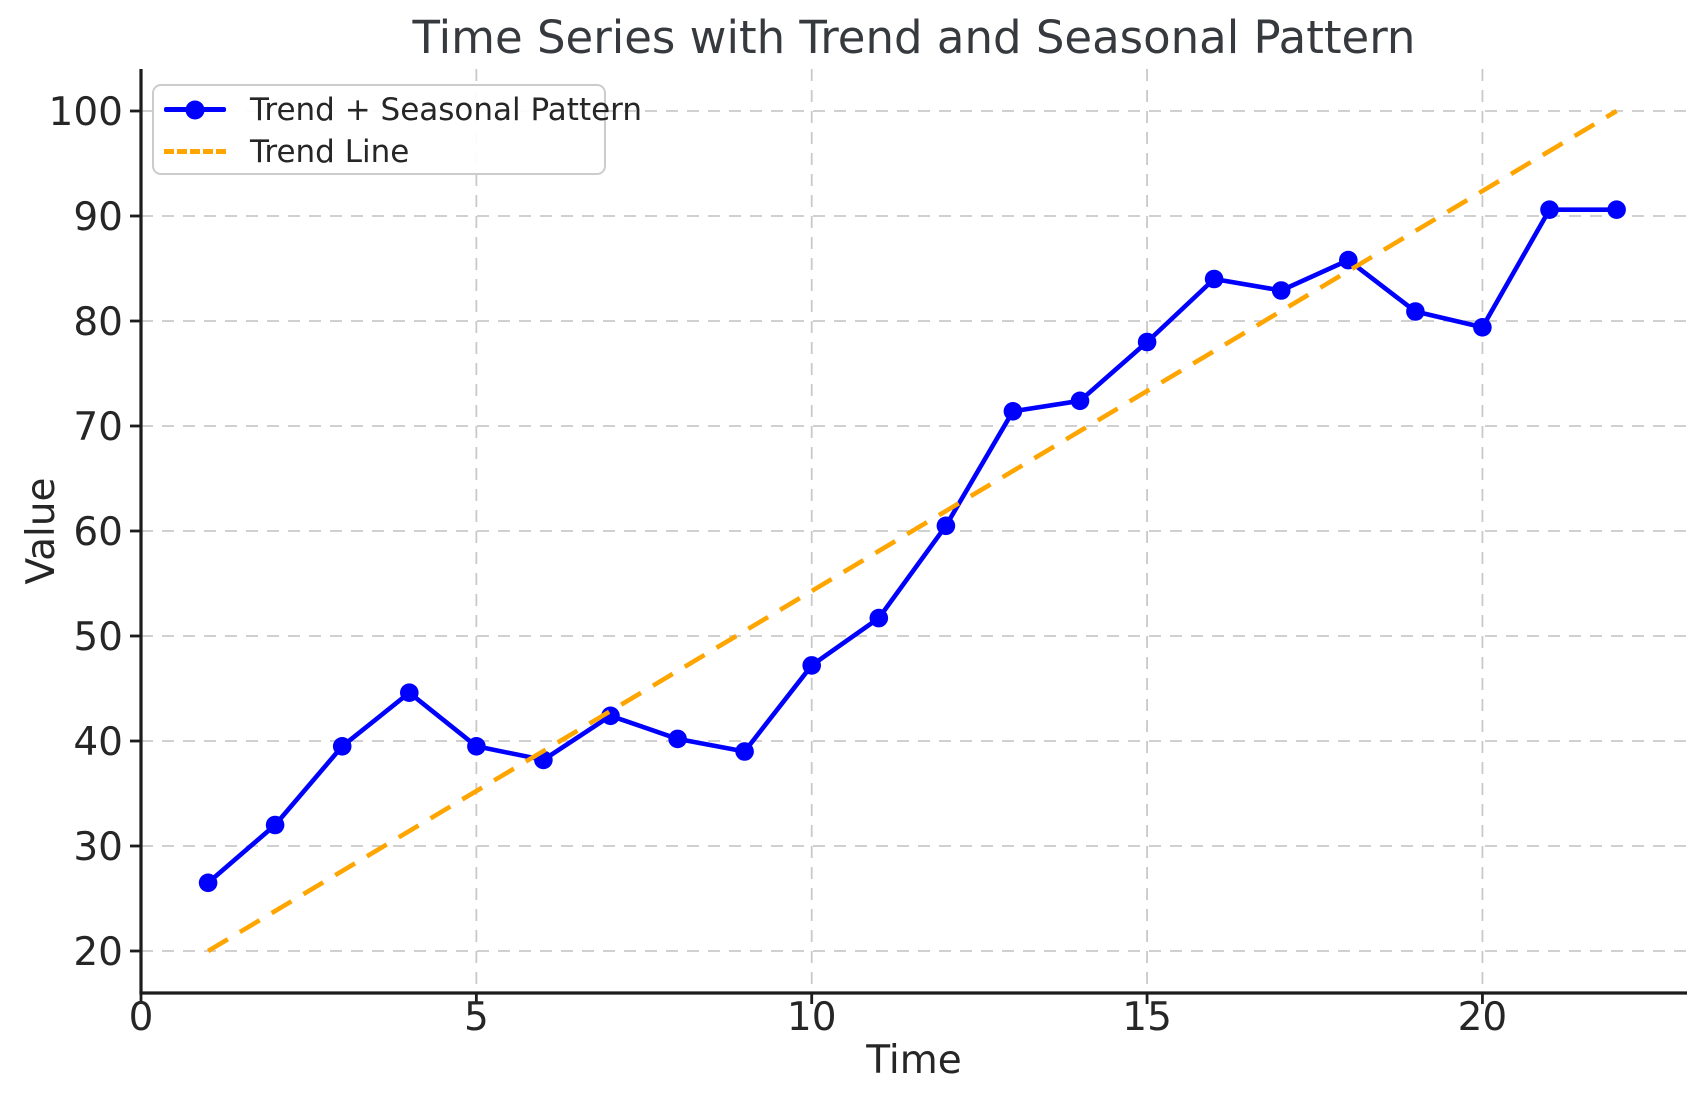 The height and width of the screenshot is (1101, 1707). What do you see at coordinates (41, 530) in the screenshot?
I see `y-axis-label: Value` at bounding box center [41, 530].